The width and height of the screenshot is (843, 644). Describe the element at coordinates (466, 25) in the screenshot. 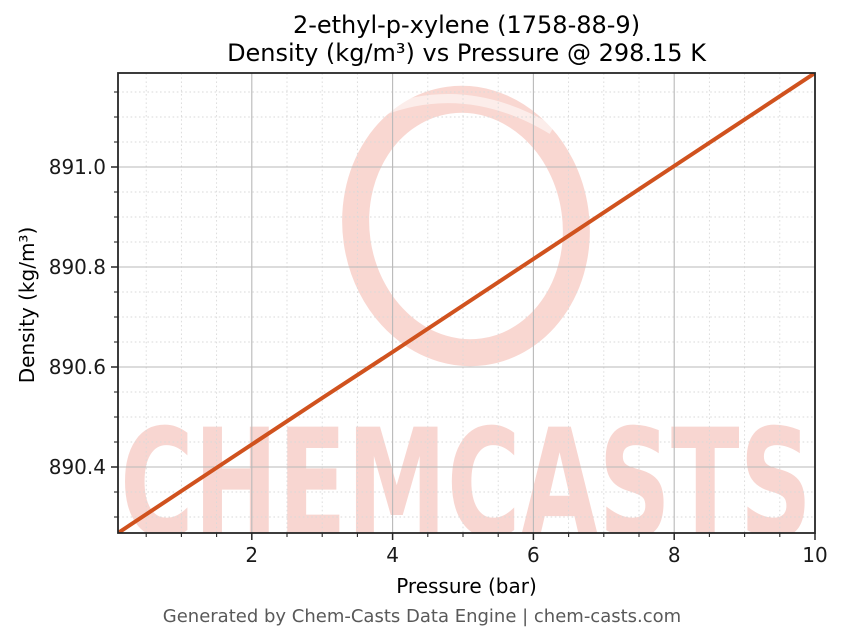

I see `chart-title-line1: 2-ethyl-p-xylene (1758-88-9)` at that location.